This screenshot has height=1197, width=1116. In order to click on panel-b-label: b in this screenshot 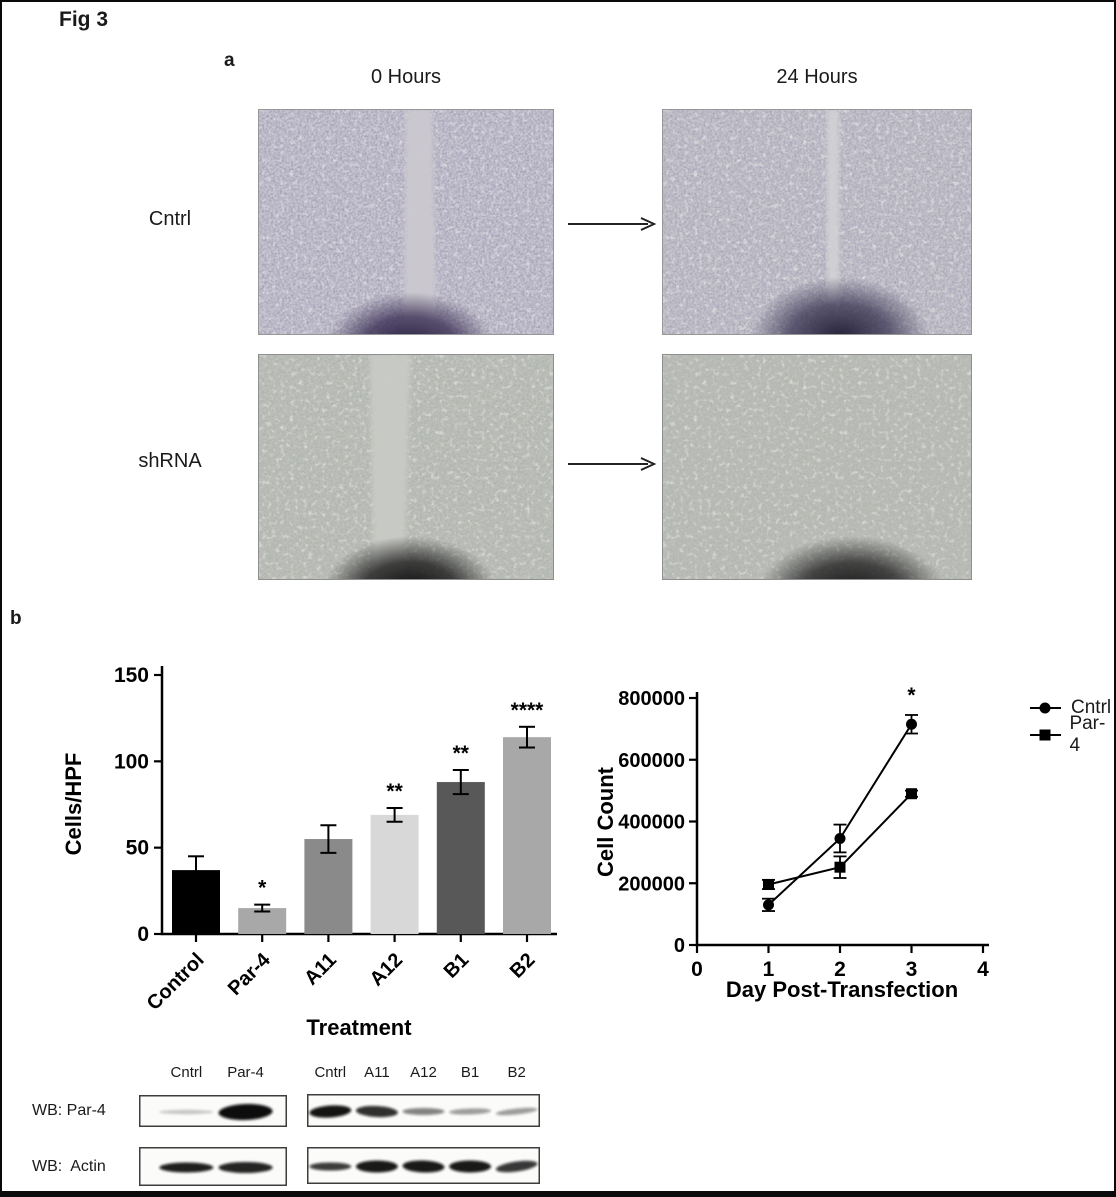, I will do `click(16, 618)`.